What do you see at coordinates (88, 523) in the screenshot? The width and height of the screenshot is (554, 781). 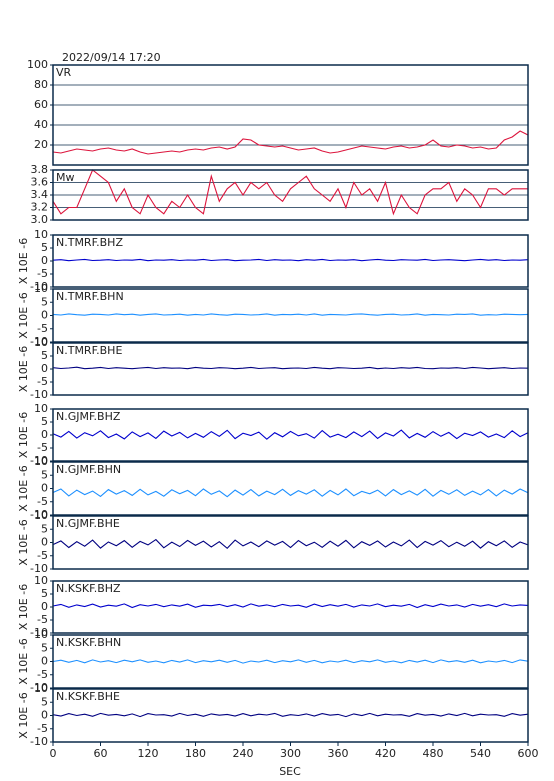 I see `panel-label: N.GJMF.BHE` at bounding box center [88, 523].